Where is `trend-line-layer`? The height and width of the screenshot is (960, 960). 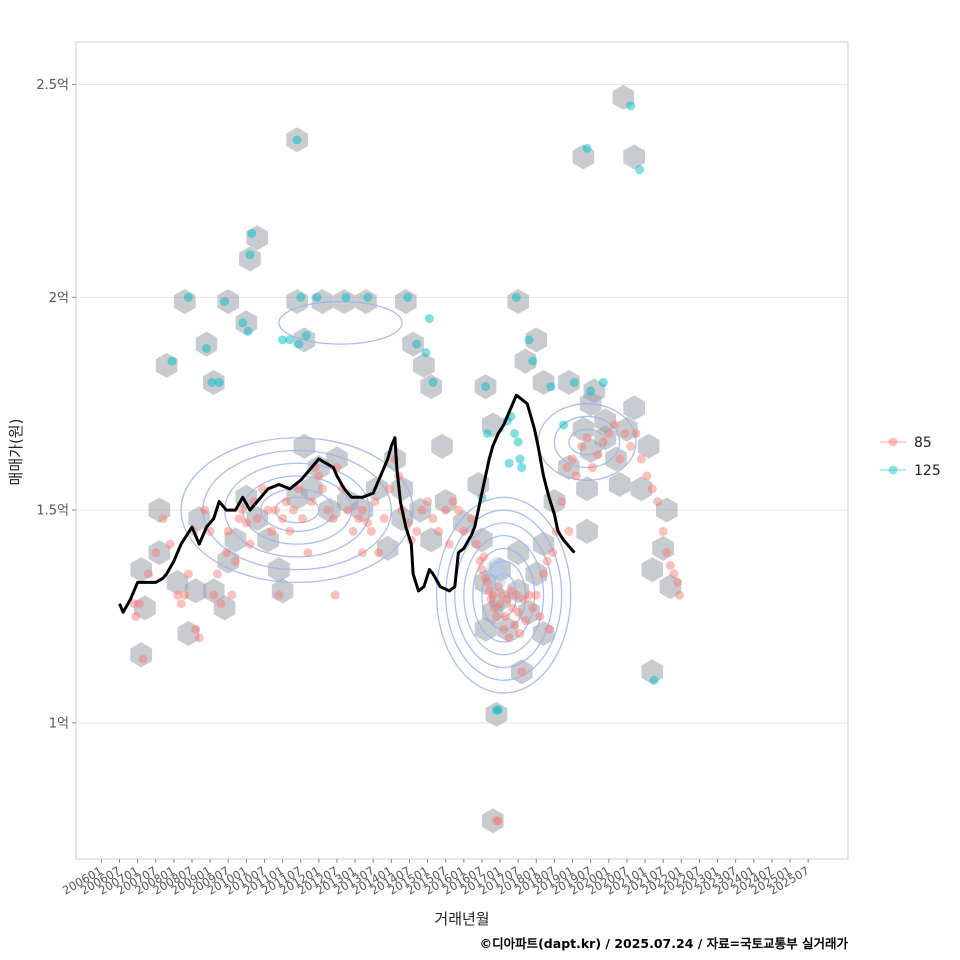
trend-line-layer is located at coordinates (347, 503).